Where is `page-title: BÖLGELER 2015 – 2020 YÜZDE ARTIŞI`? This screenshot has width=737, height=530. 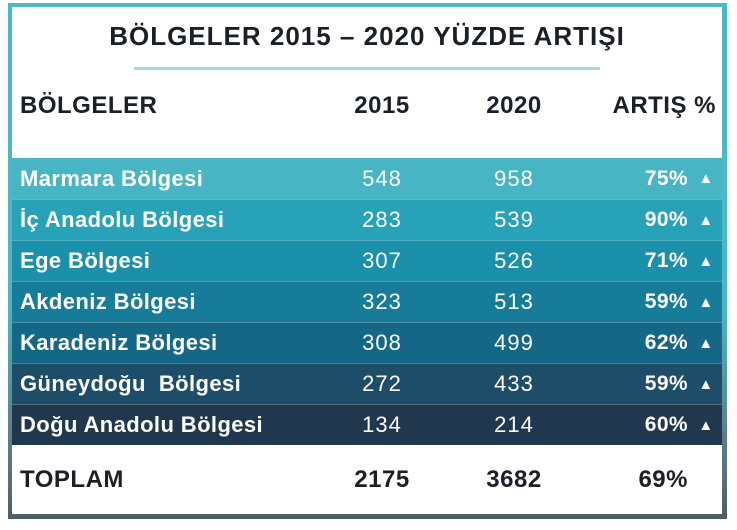
page-title: BÖLGELER 2015 – 2020 YÜZDE ARTIŞI is located at coordinates (367, 36).